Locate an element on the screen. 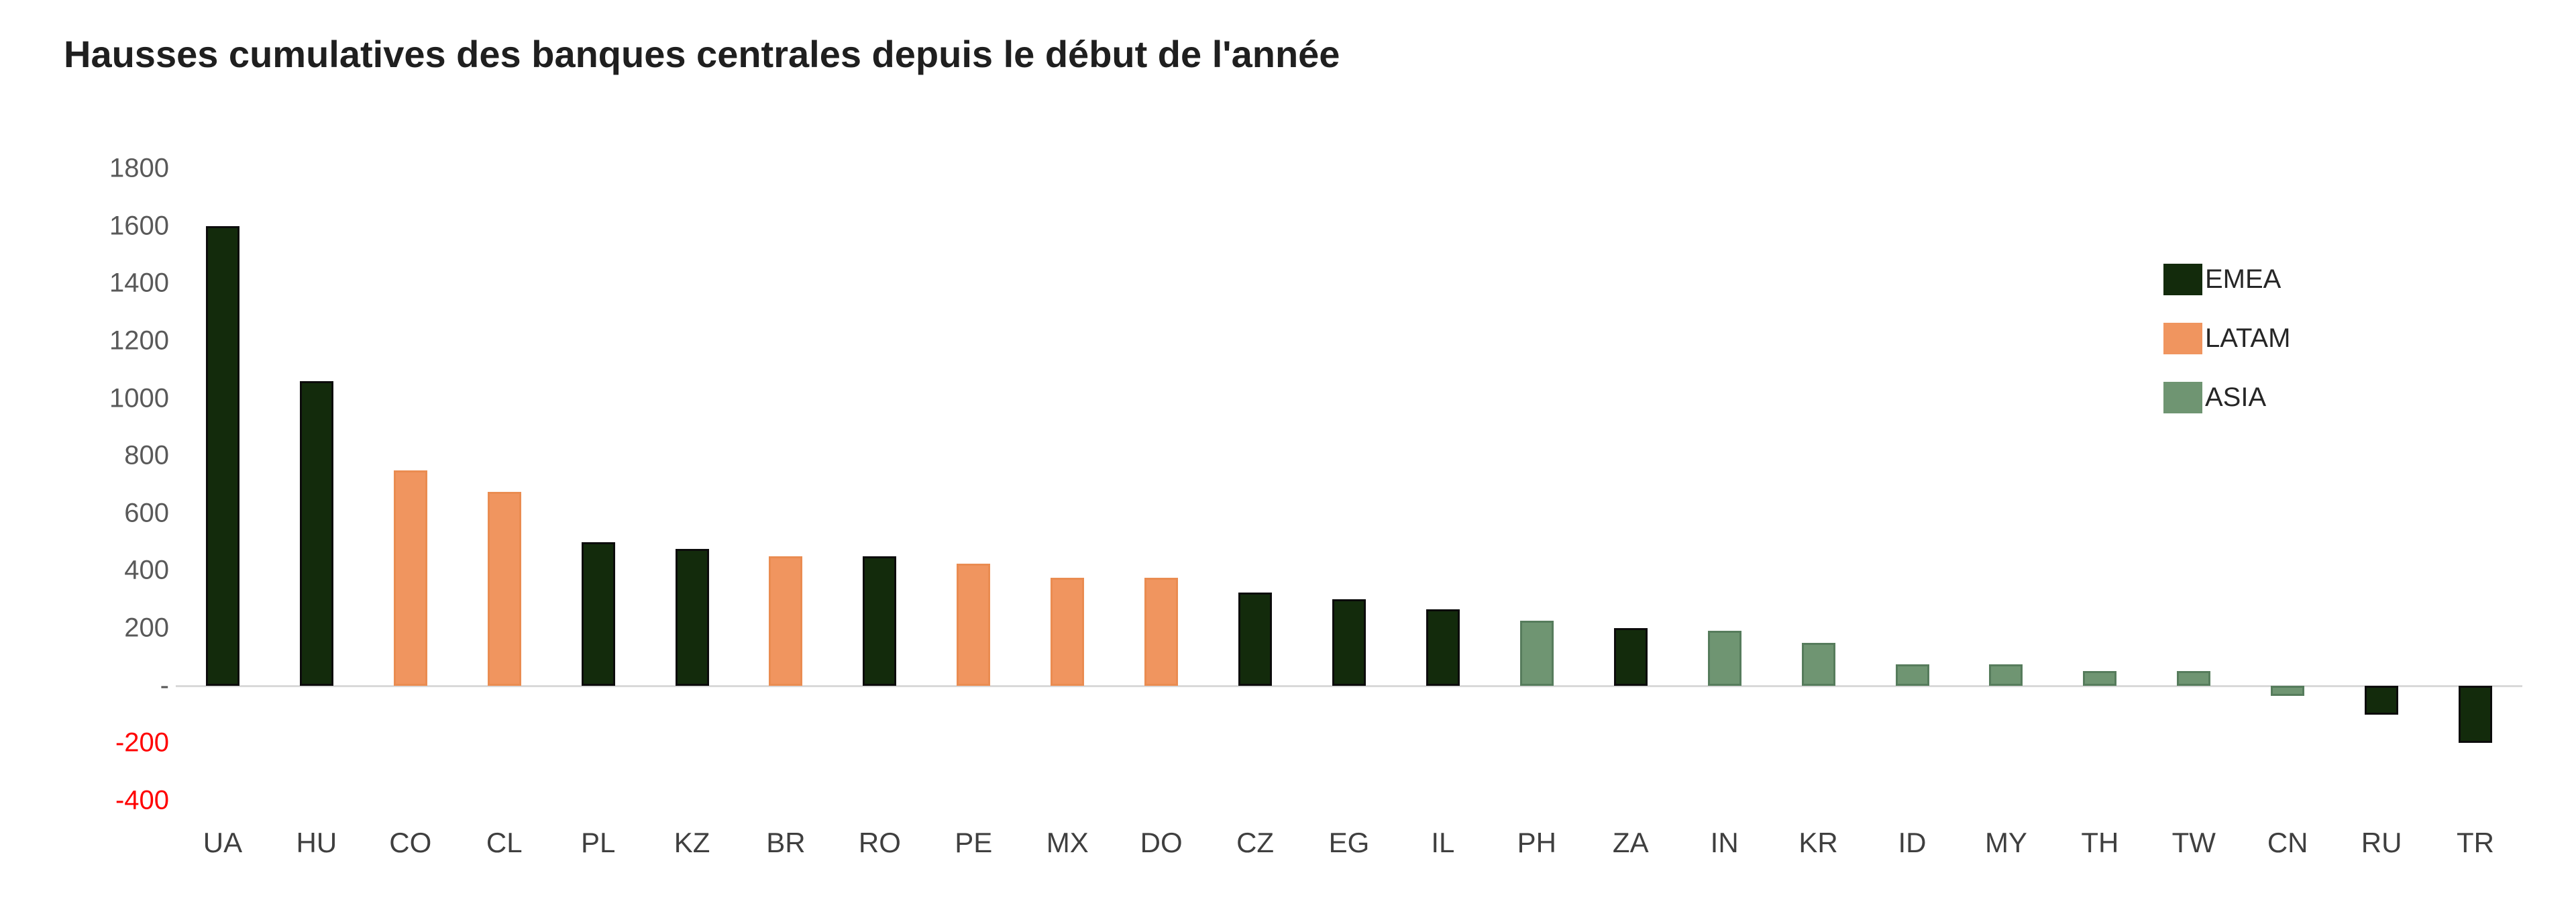  chart-bar-EG is located at coordinates (1349, 642).